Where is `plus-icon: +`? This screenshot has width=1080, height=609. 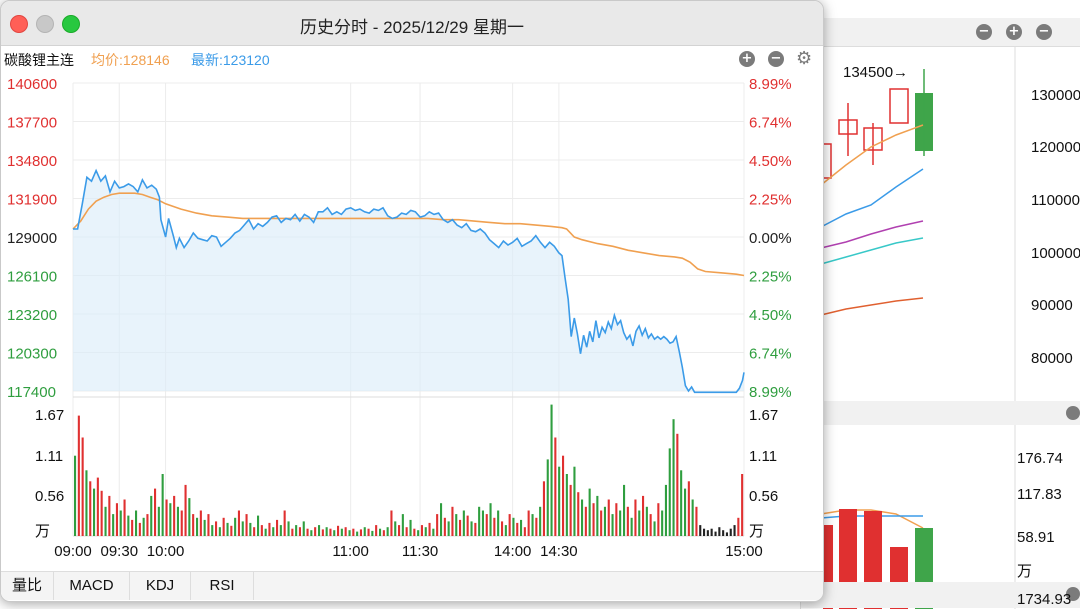
plus-icon: + is located at coordinates (1014, 32).